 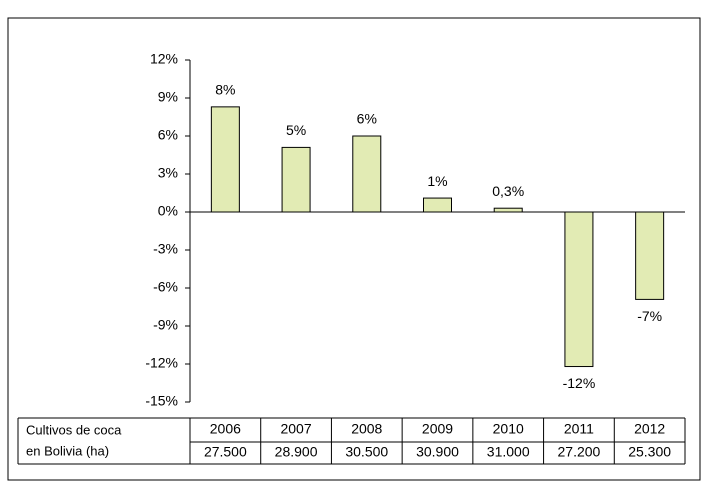 I want to click on table-row-label: en Bolivia (ha), so click(x=67, y=450).